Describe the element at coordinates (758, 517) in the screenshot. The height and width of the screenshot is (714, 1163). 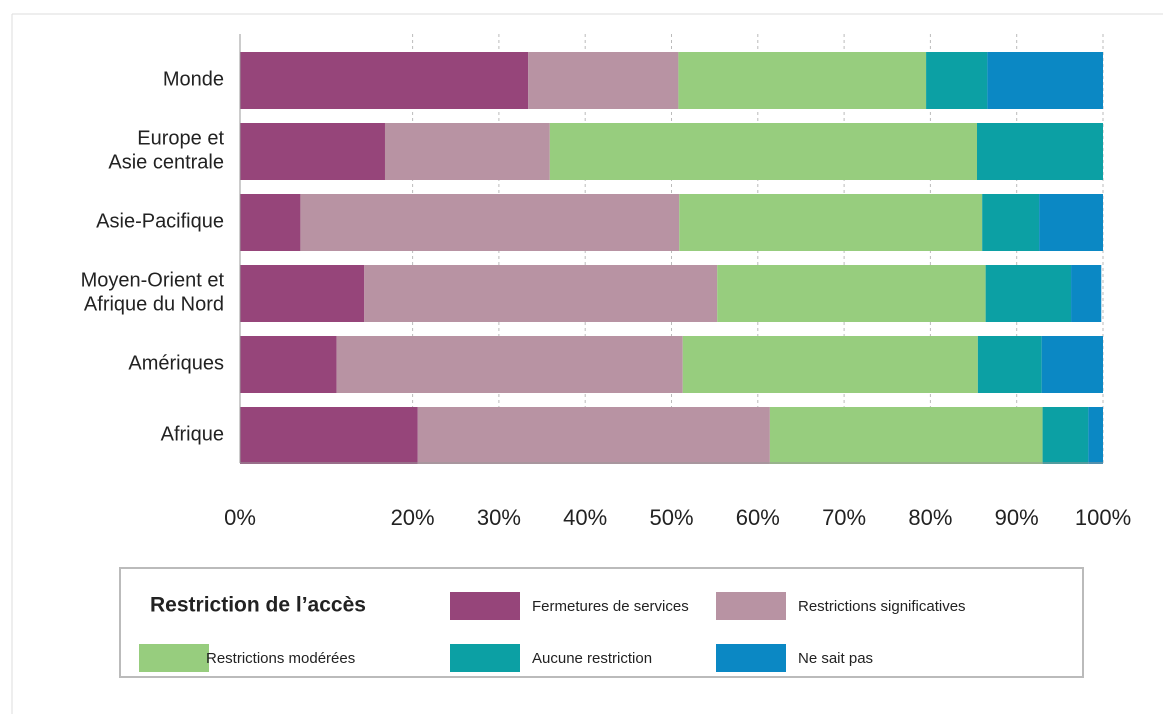
I see `x-tick-label: 60%` at that location.